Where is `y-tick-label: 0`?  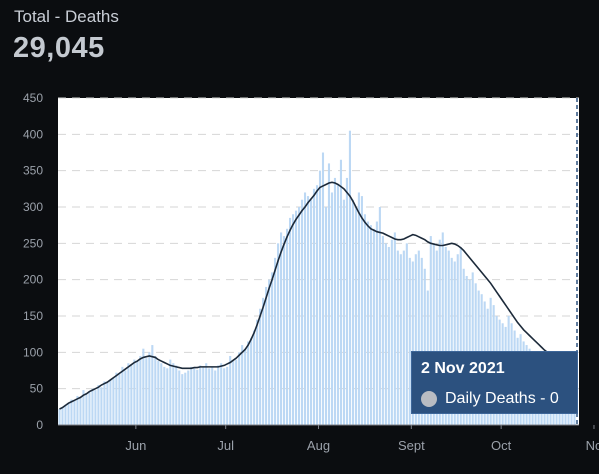
y-tick-label: 0 is located at coordinates (39, 425).